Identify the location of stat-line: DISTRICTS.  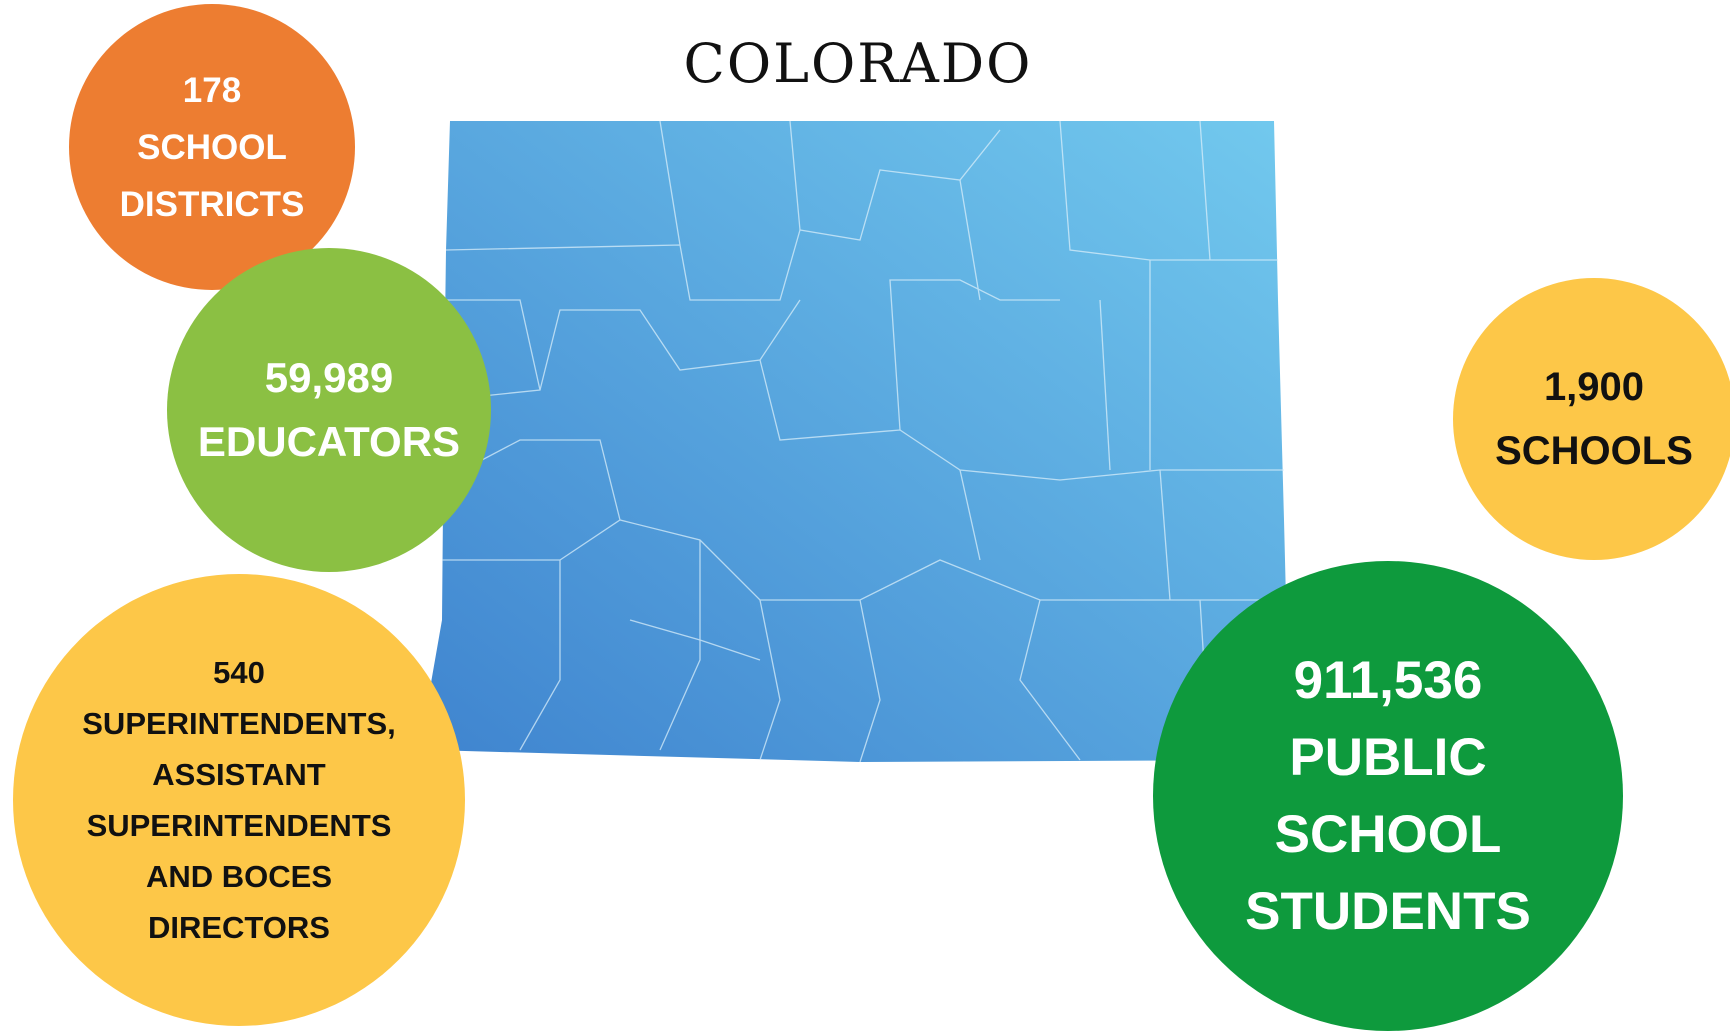
(212, 204).